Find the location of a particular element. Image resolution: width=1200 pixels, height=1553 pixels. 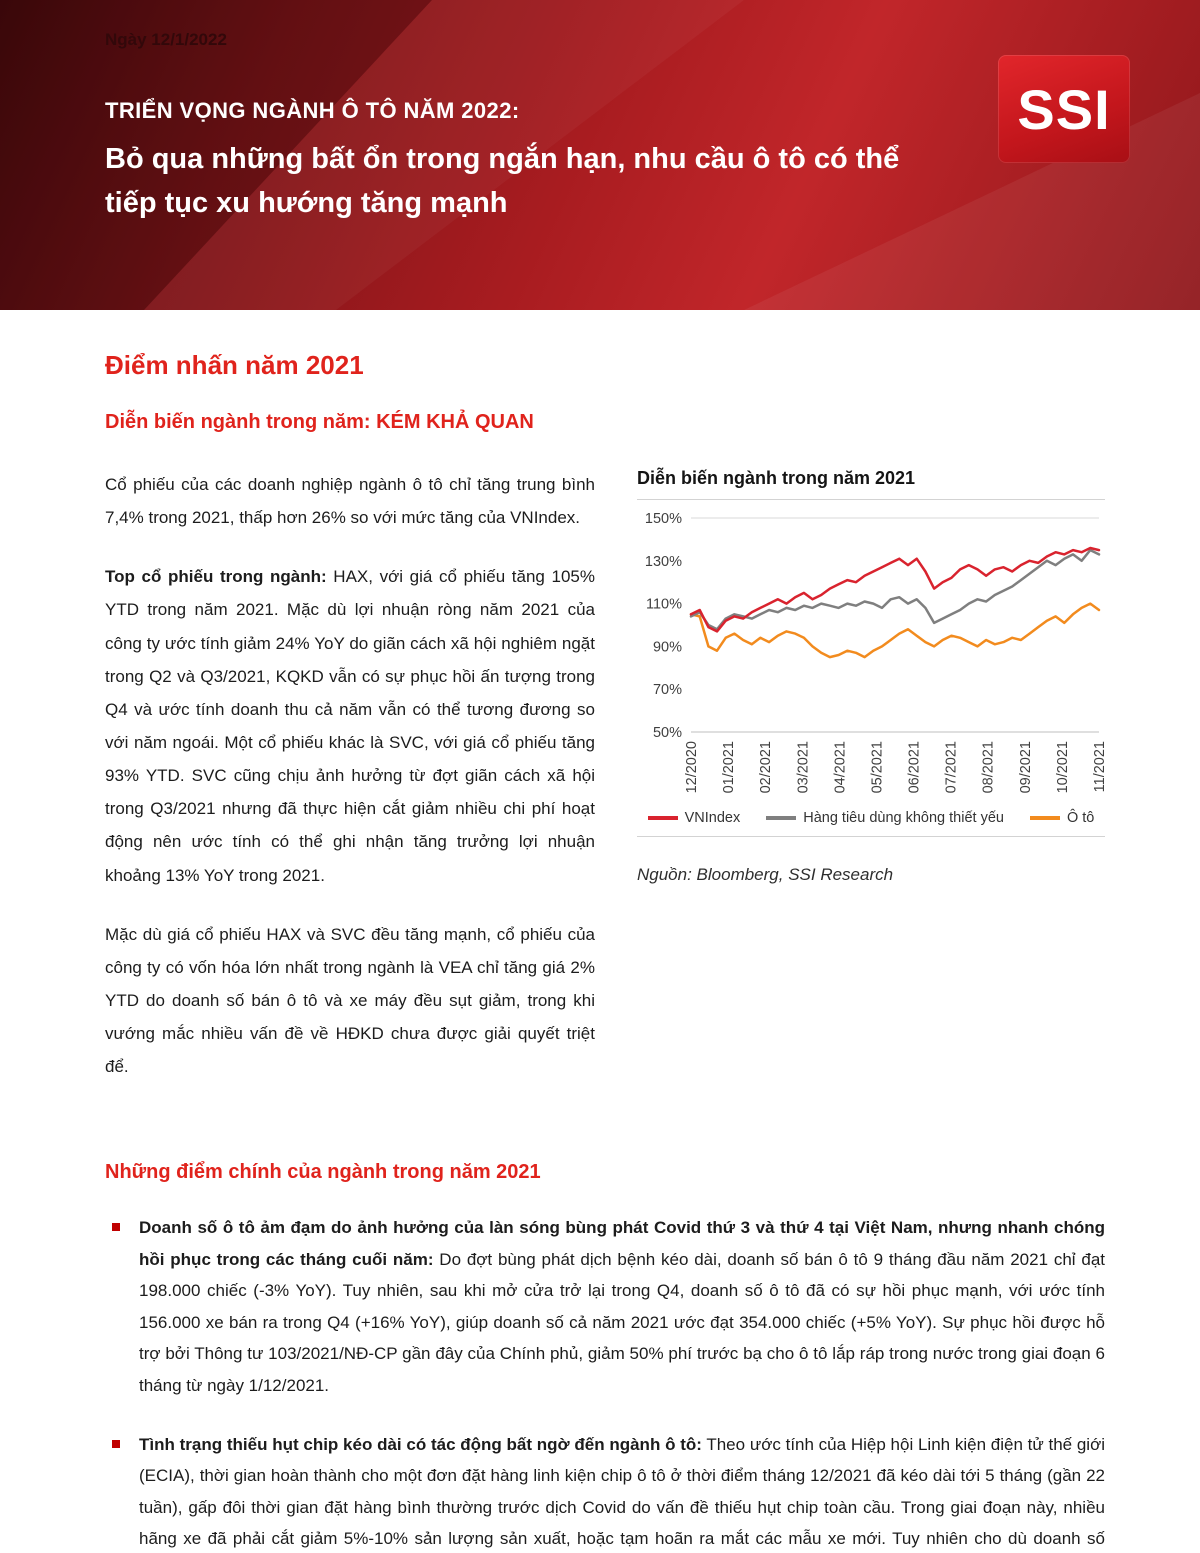

legend-label: Ô tô is located at coordinates (1080, 818).